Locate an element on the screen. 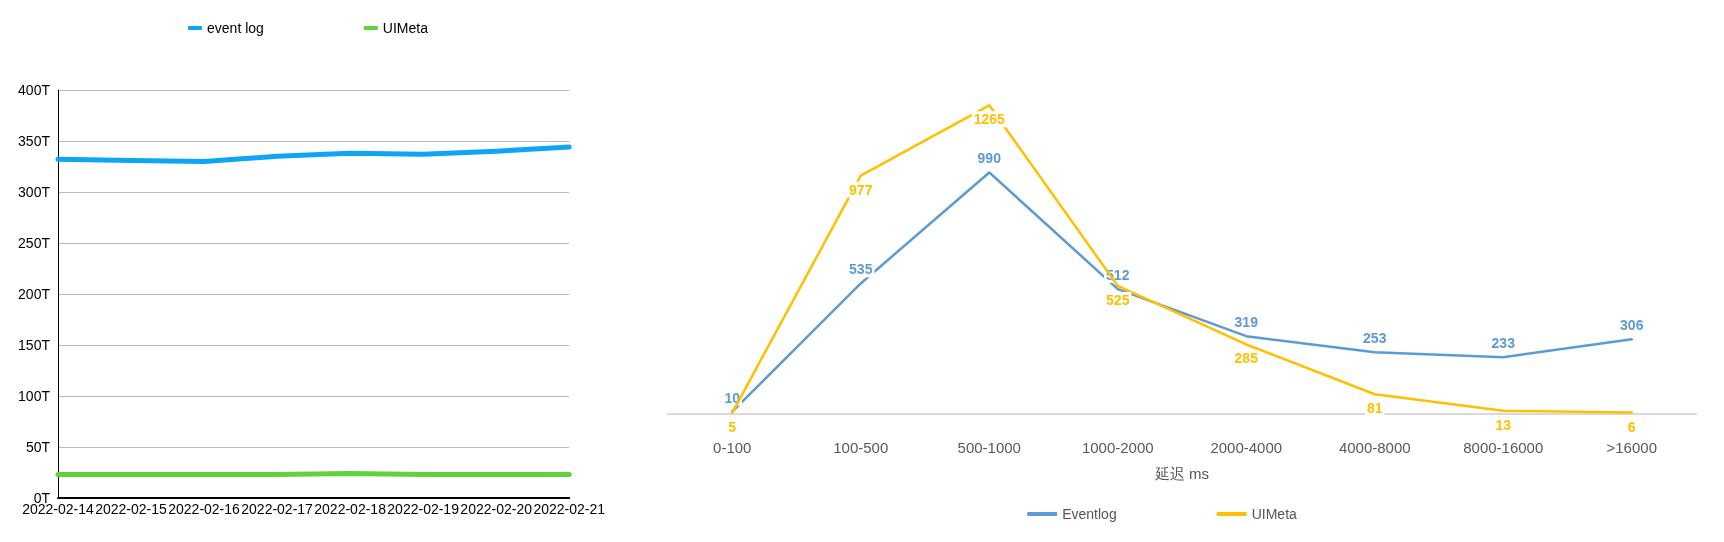 Image resolution: width=1724 pixels, height=542 pixels. legend-label: event log is located at coordinates (235, 28).